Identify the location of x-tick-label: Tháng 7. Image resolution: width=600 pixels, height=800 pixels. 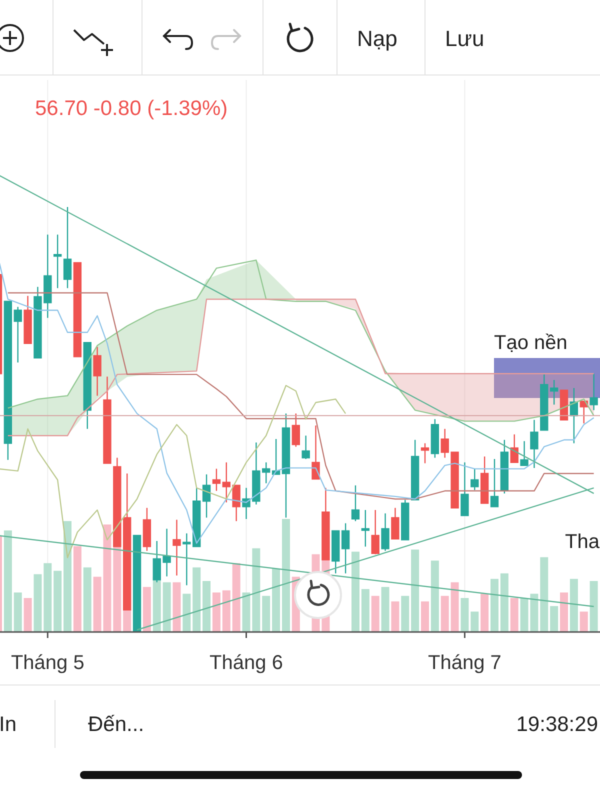
(465, 663).